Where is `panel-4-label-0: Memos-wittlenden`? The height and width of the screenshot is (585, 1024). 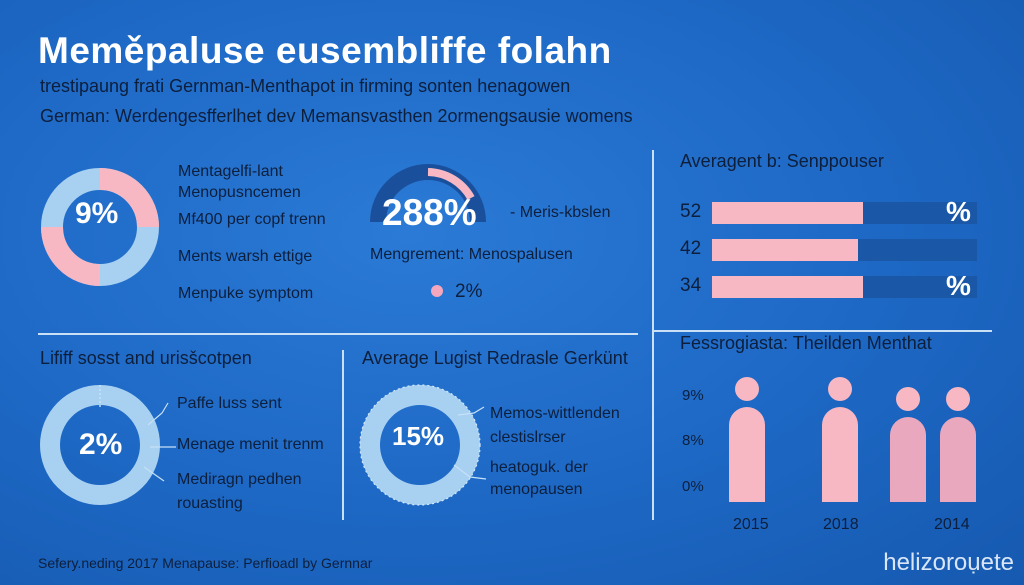 panel-4-label-0: Memos-wittlenden is located at coordinates (555, 413).